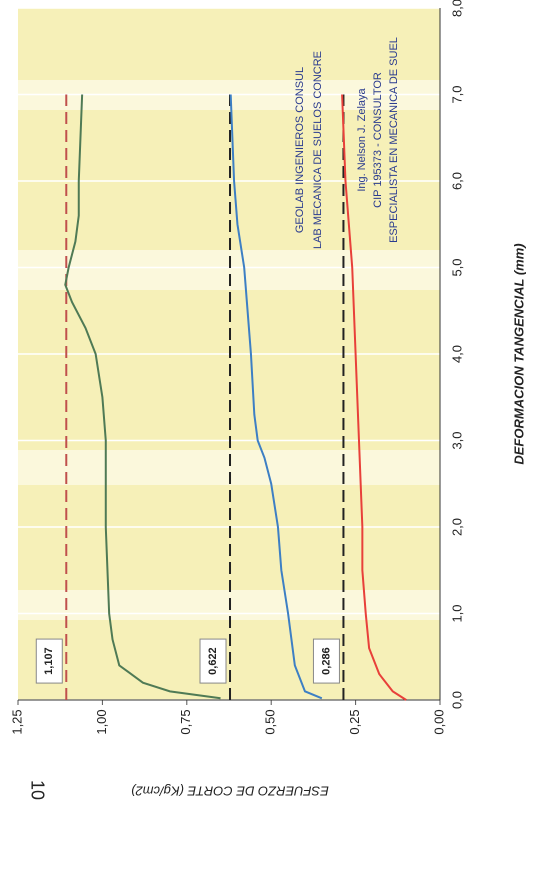 This screenshot has height=871, width=540. I want to click on stamp-text: GEOLAB INGENIEROS CONSUL, so click(300, 150).